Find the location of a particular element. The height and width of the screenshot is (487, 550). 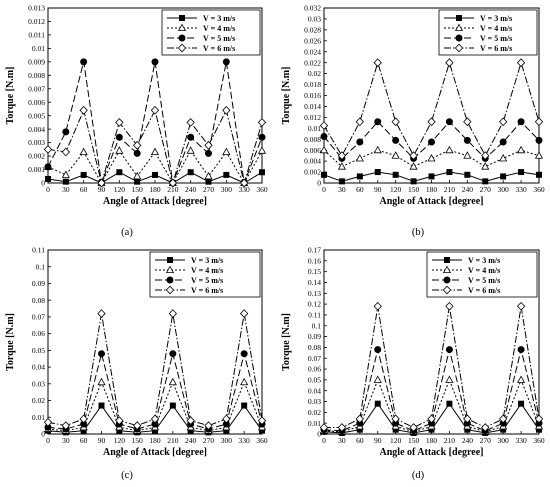

y-tick-label: 0.003 is located at coordinates (36, 142).